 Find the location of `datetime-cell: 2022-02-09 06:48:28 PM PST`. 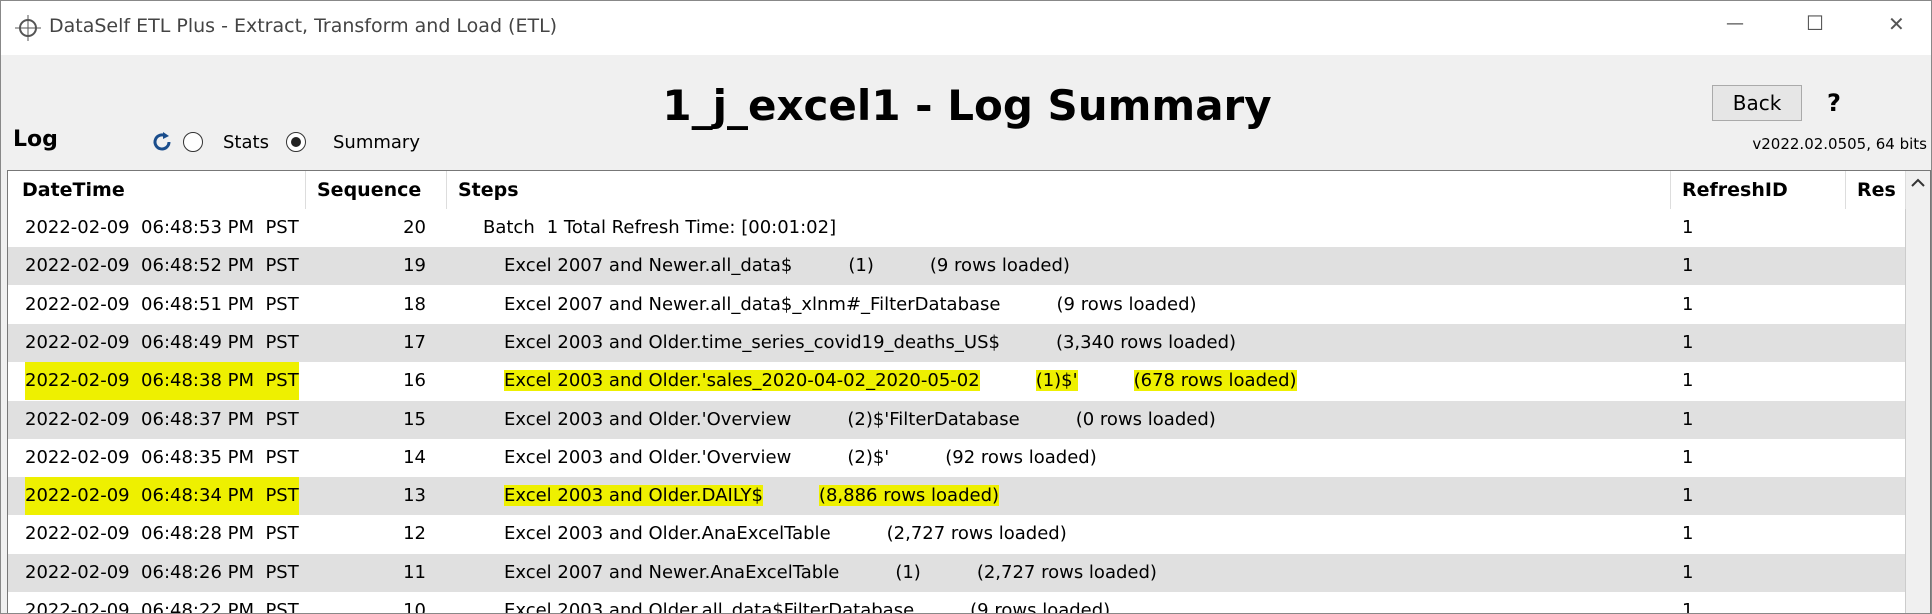

datetime-cell: 2022-02-09 06:48:28 PM PST is located at coordinates (162, 534).